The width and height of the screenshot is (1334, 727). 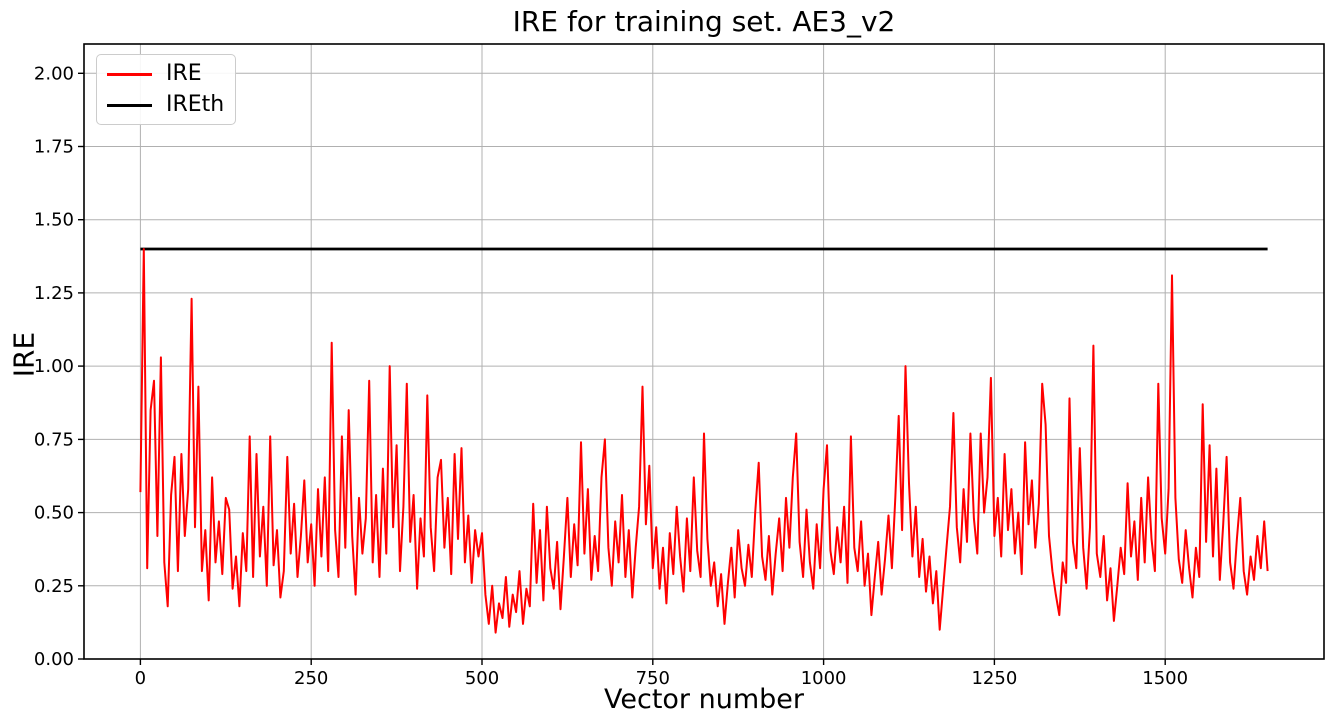 I want to click on legend-label-ire: IRE, so click(x=184, y=73).